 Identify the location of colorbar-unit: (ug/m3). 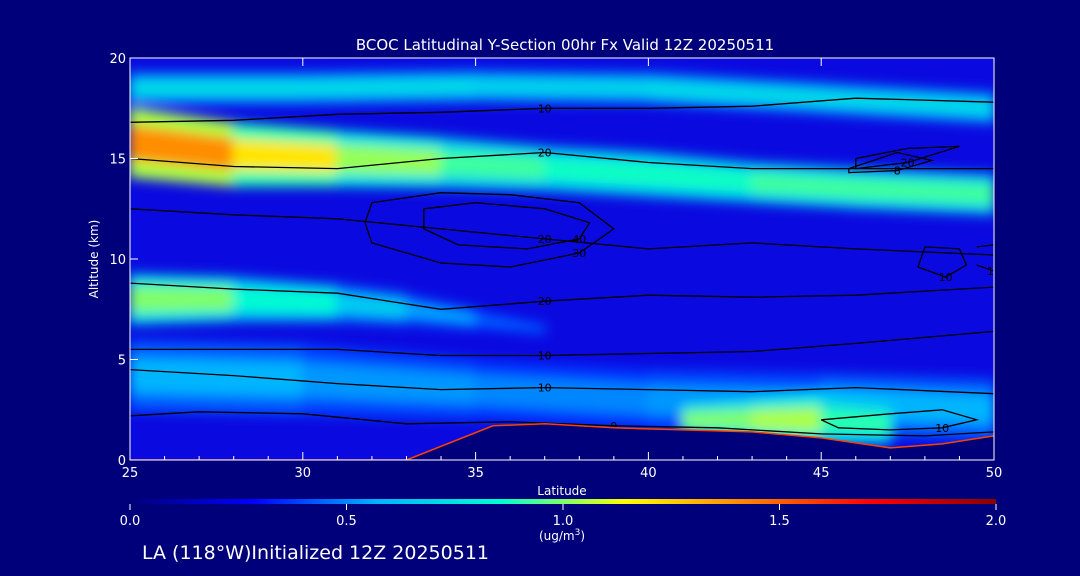
(562, 535).